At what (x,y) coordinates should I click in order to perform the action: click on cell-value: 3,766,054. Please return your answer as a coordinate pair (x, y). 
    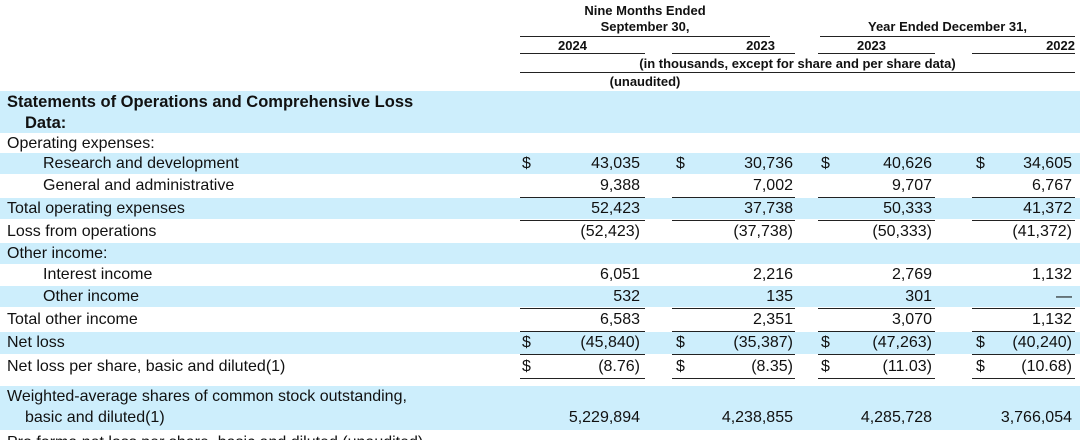
    Looking at the image, I should click on (1036, 417).